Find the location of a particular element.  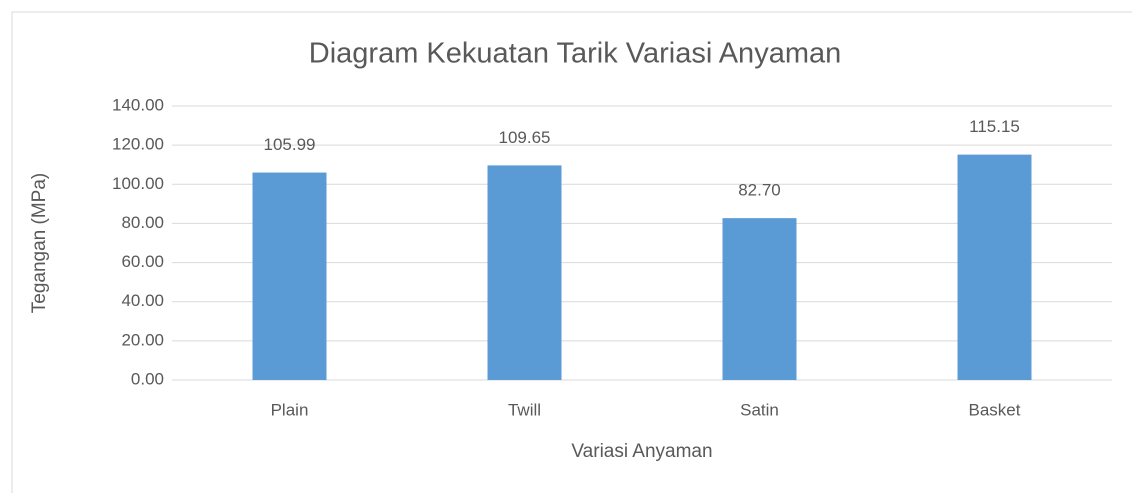

chart-title: Diagram Kekuatan Tarik Variasi Anyaman is located at coordinates (575, 54).